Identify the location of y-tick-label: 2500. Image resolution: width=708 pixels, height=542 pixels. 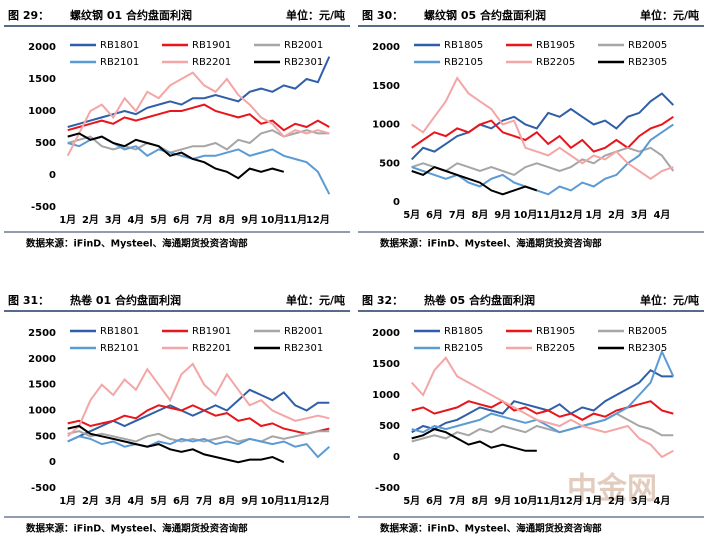
(42, 333).